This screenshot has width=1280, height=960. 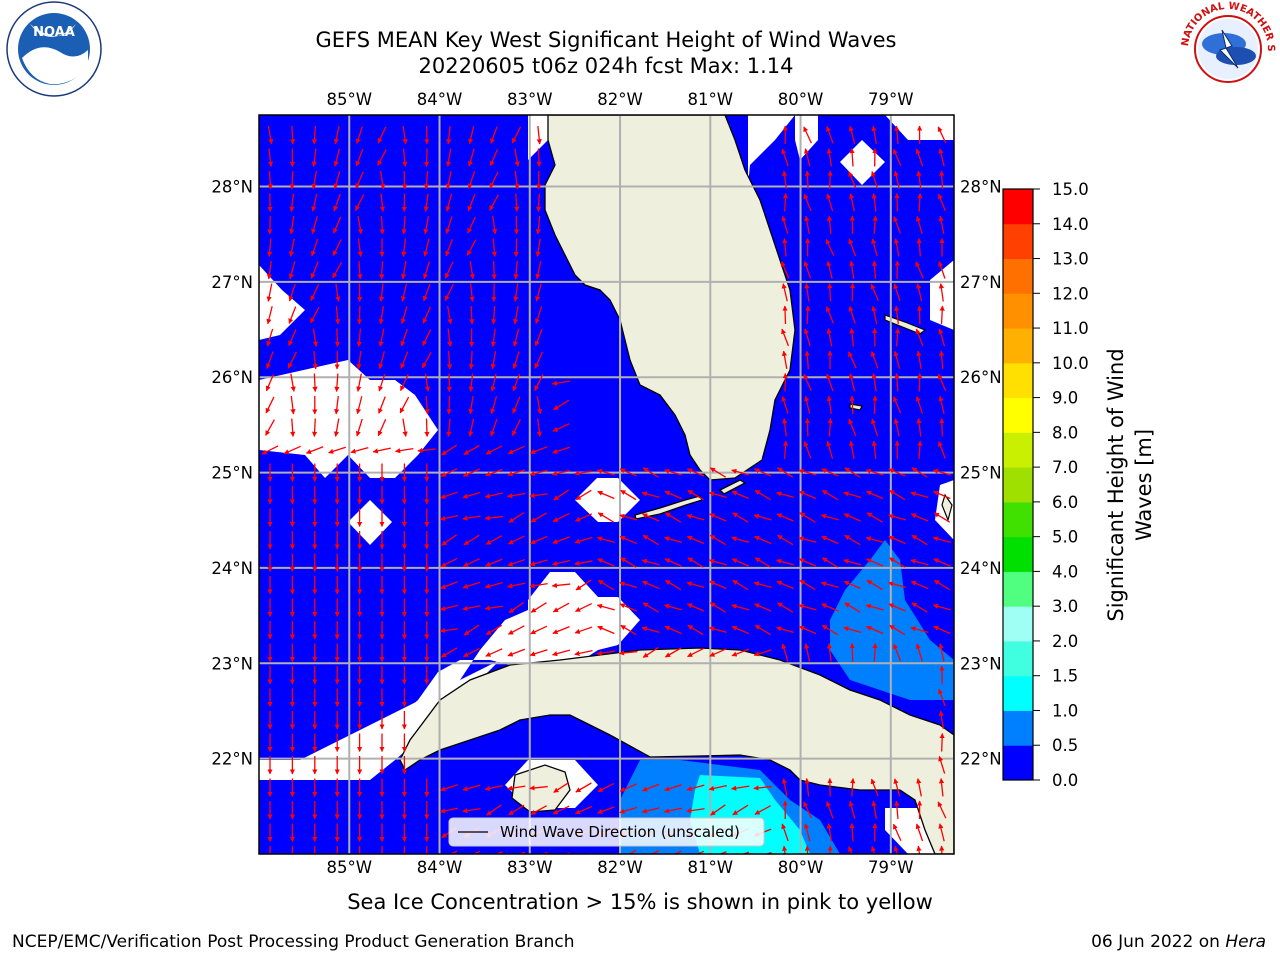 What do you see at coordinates (1065, 398) in the screenshot?
I see `colorbar-tick-label: 9.0` at bounding box center [1065, 398].